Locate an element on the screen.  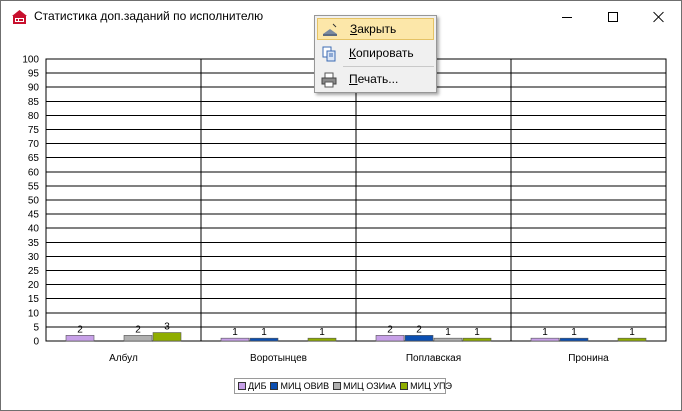
minimize-button is located at coordinates (566, 17).